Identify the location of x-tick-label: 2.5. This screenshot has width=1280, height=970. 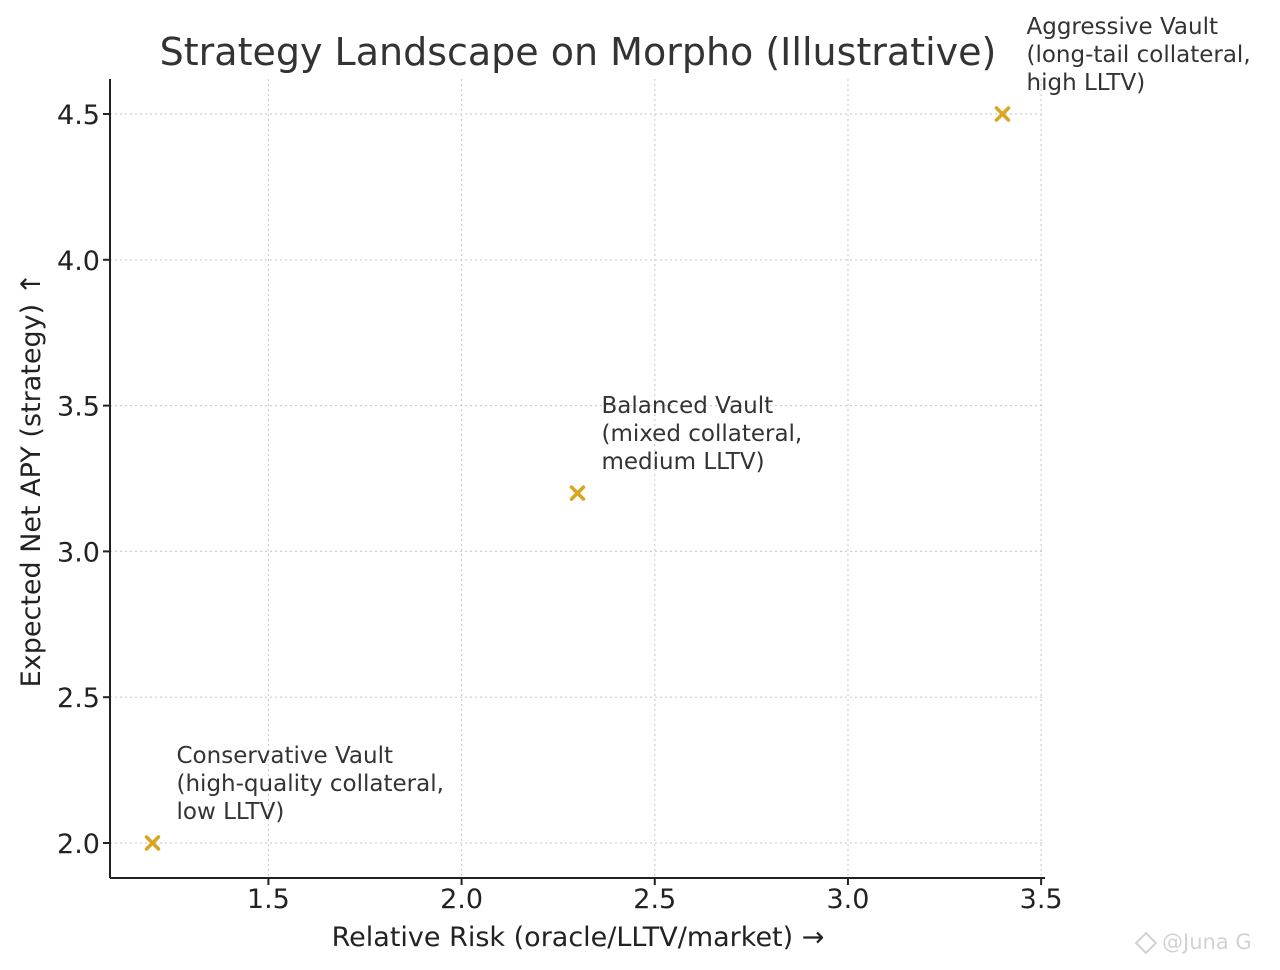
(654, 899).